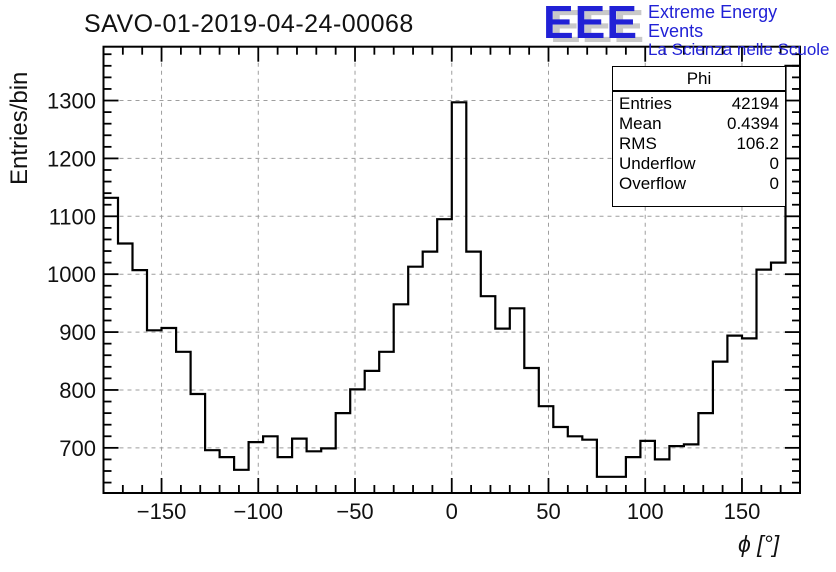  I want to click on y-tick-label: 800, so click(77, 390).